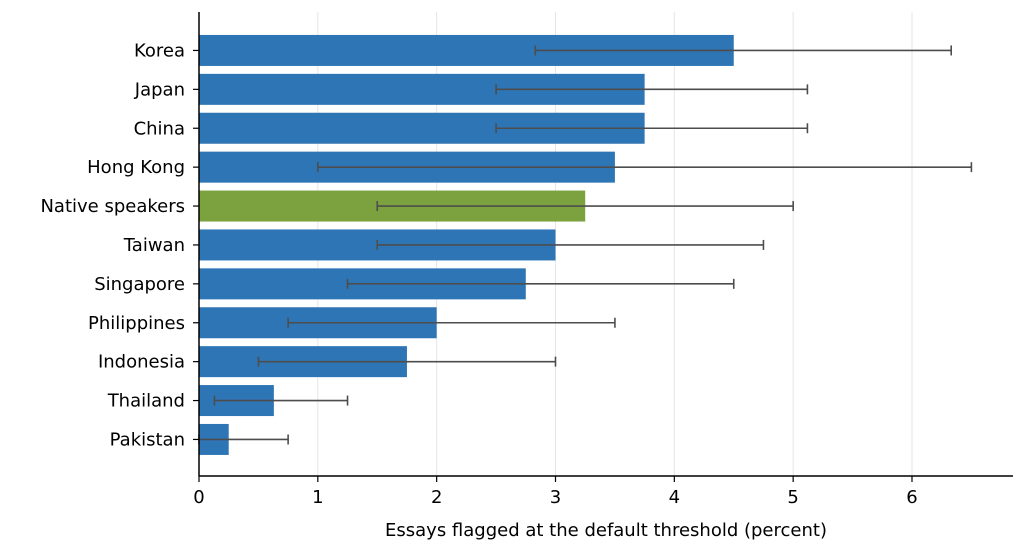  I want to click on x-ticks: 0 1 2 3 4 5 6, so click(555, 492).